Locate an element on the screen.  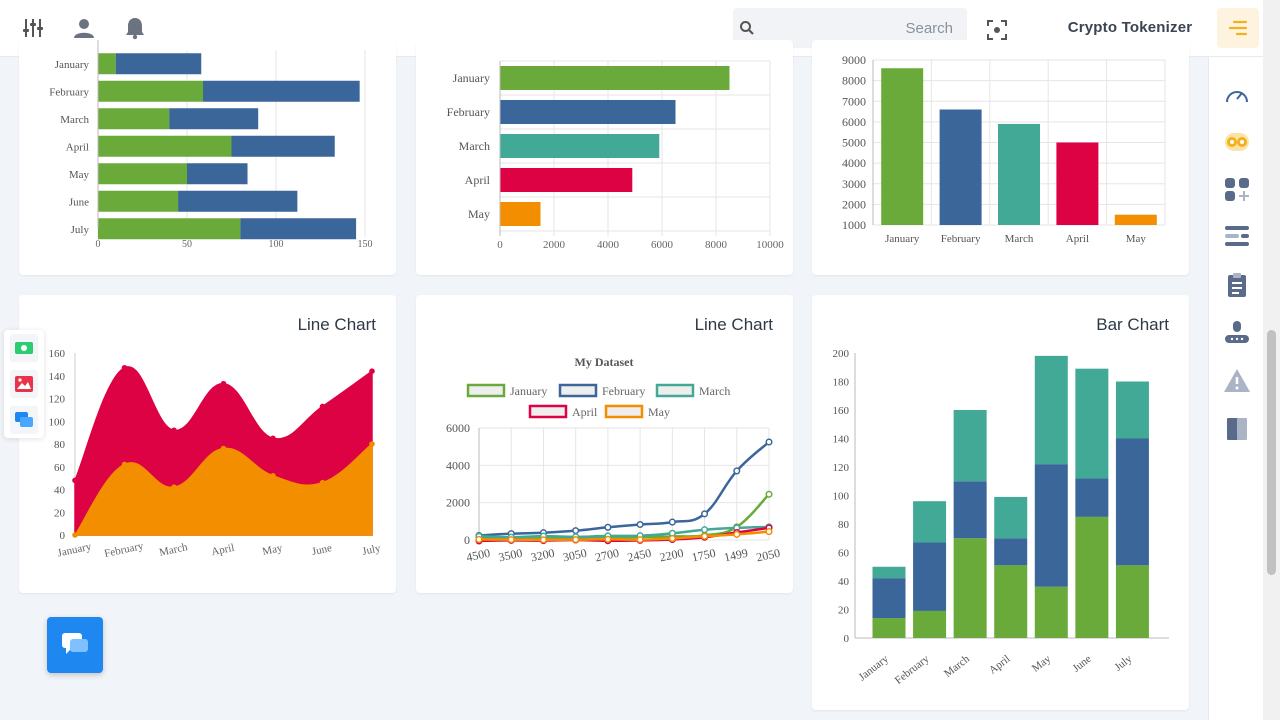
scroll-thumb is located at coordinates (1271, 452).